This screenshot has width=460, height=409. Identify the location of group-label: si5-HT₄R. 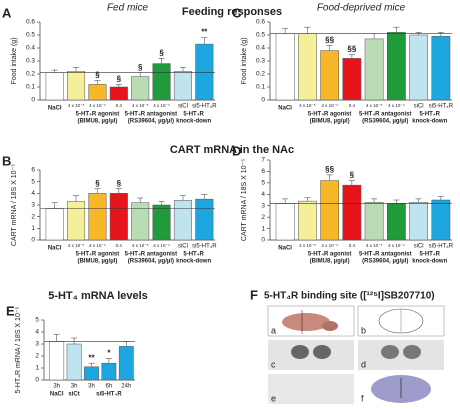
(109, 395).